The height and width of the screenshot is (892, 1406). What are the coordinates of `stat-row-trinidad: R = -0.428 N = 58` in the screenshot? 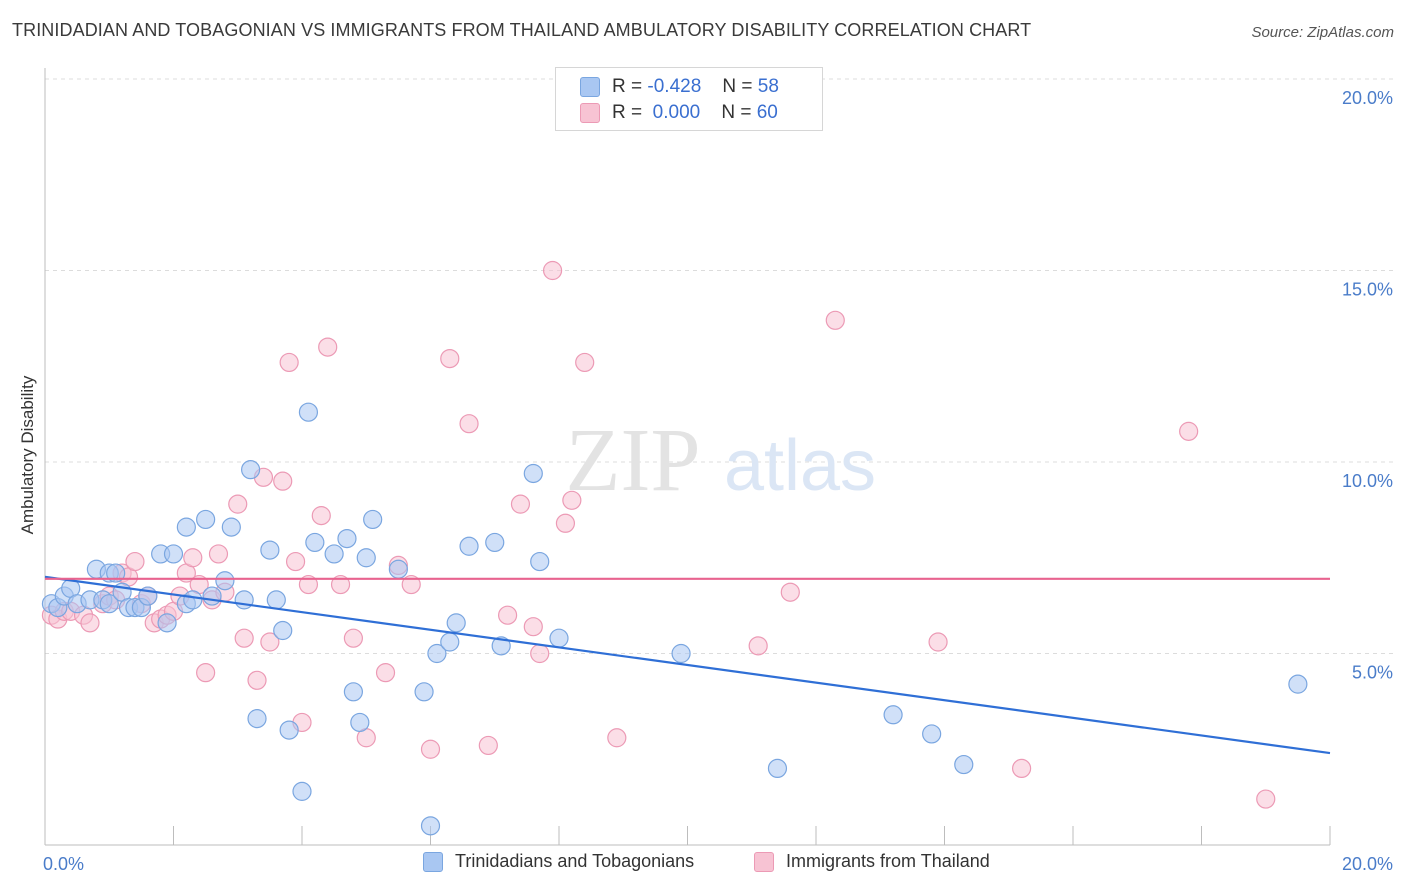 It's located at (679, 87).